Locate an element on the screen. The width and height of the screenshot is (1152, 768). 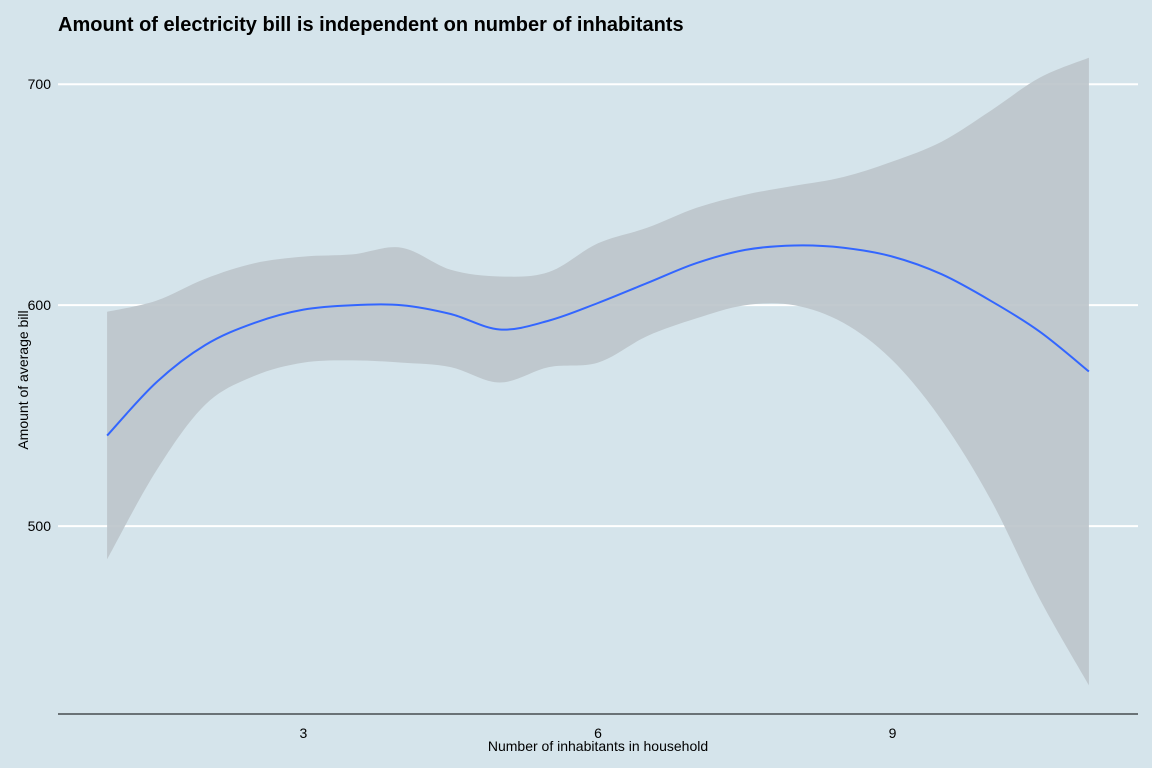
y-axis-title: Amount of average bill is located at coordinates (23, 380).